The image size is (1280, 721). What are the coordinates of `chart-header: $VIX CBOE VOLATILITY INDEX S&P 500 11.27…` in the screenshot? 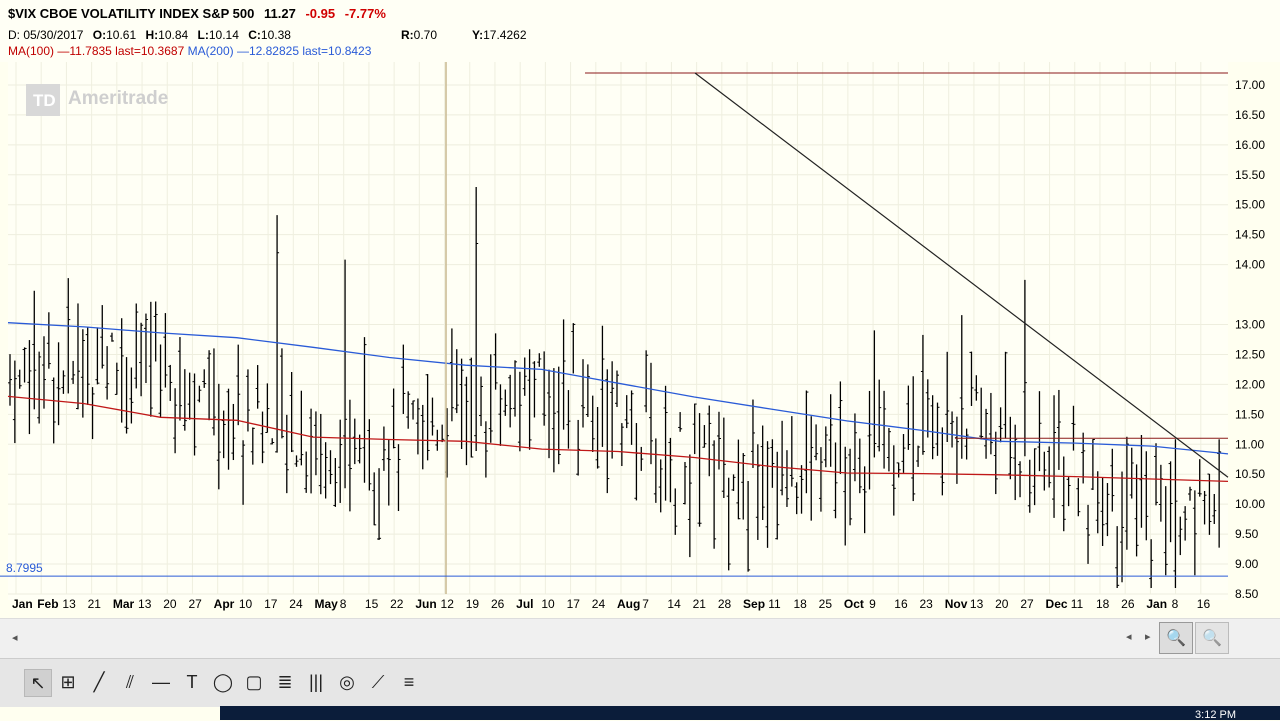 It's located at (640, 31).